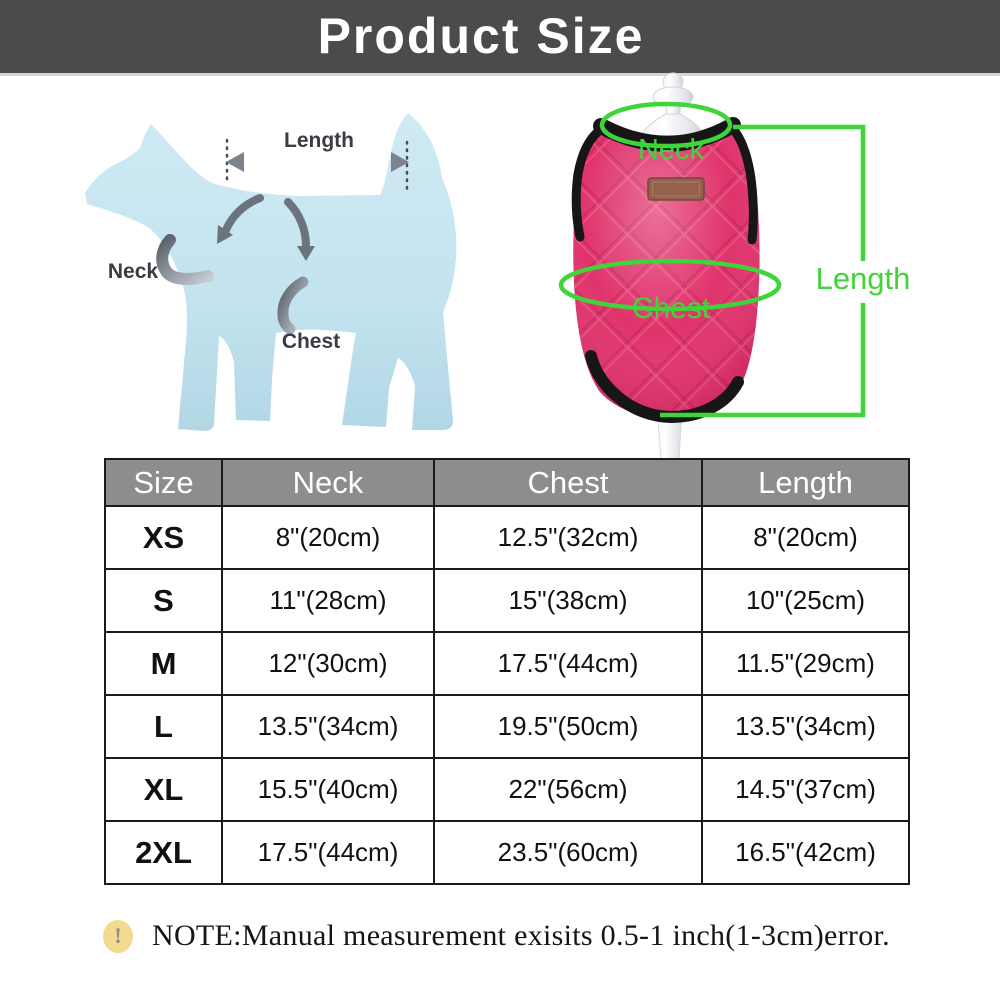  What do you see at coordinates (118, 936) in the screenshot?
I see `exclamation-icon: !` at bounding box center [118, 936].